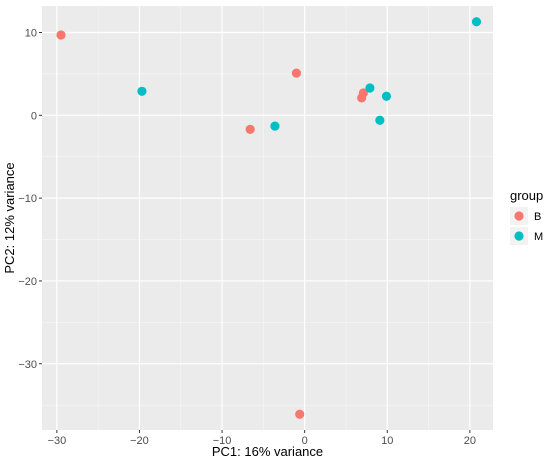  What do you see at coordinates (139, 441) in the screenshot?
I see `x-tick-label: −20` at bounding box center [139, 441].